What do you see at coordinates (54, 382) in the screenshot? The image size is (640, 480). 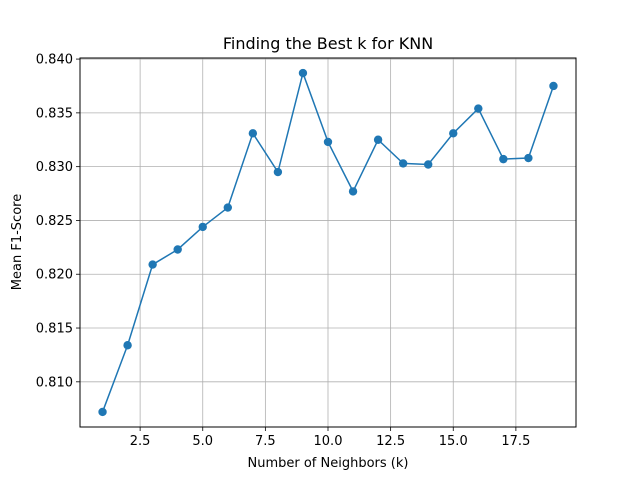 I see `y-tick-label: 0.810` at bounding box center [54, 382].